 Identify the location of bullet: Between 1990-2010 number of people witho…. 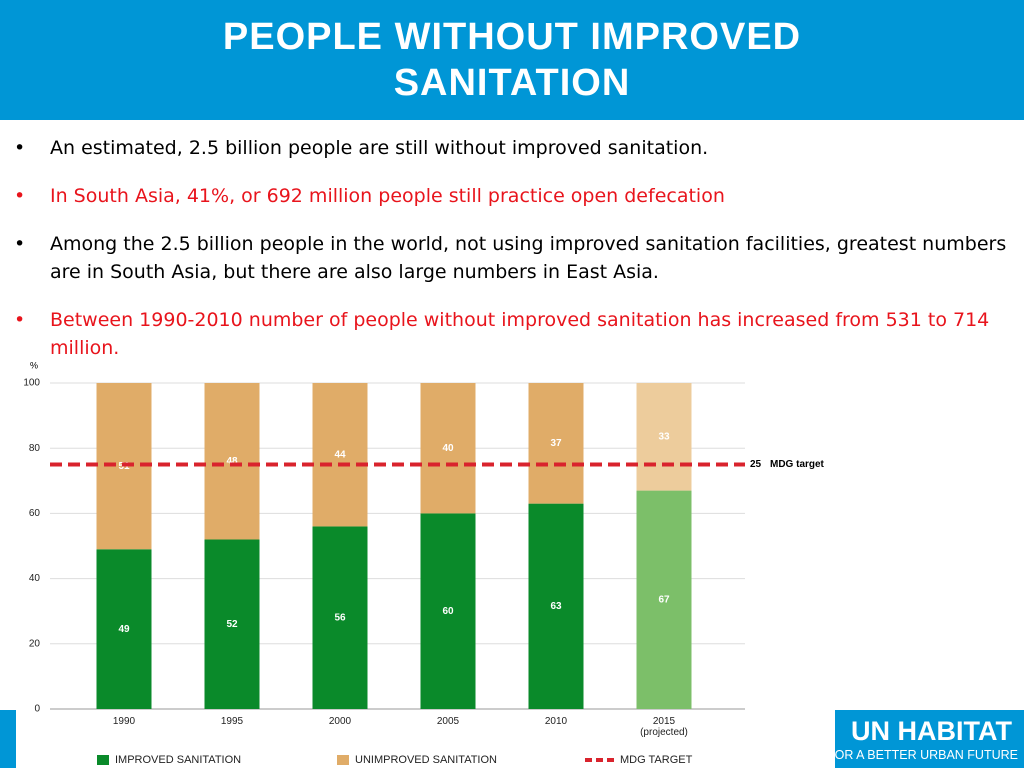
(514, 334).